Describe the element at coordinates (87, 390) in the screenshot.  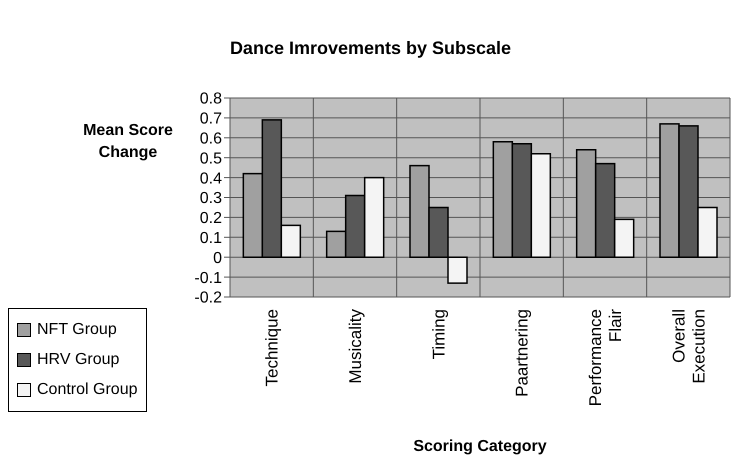
I see `legend-label: Control Group` at that location.